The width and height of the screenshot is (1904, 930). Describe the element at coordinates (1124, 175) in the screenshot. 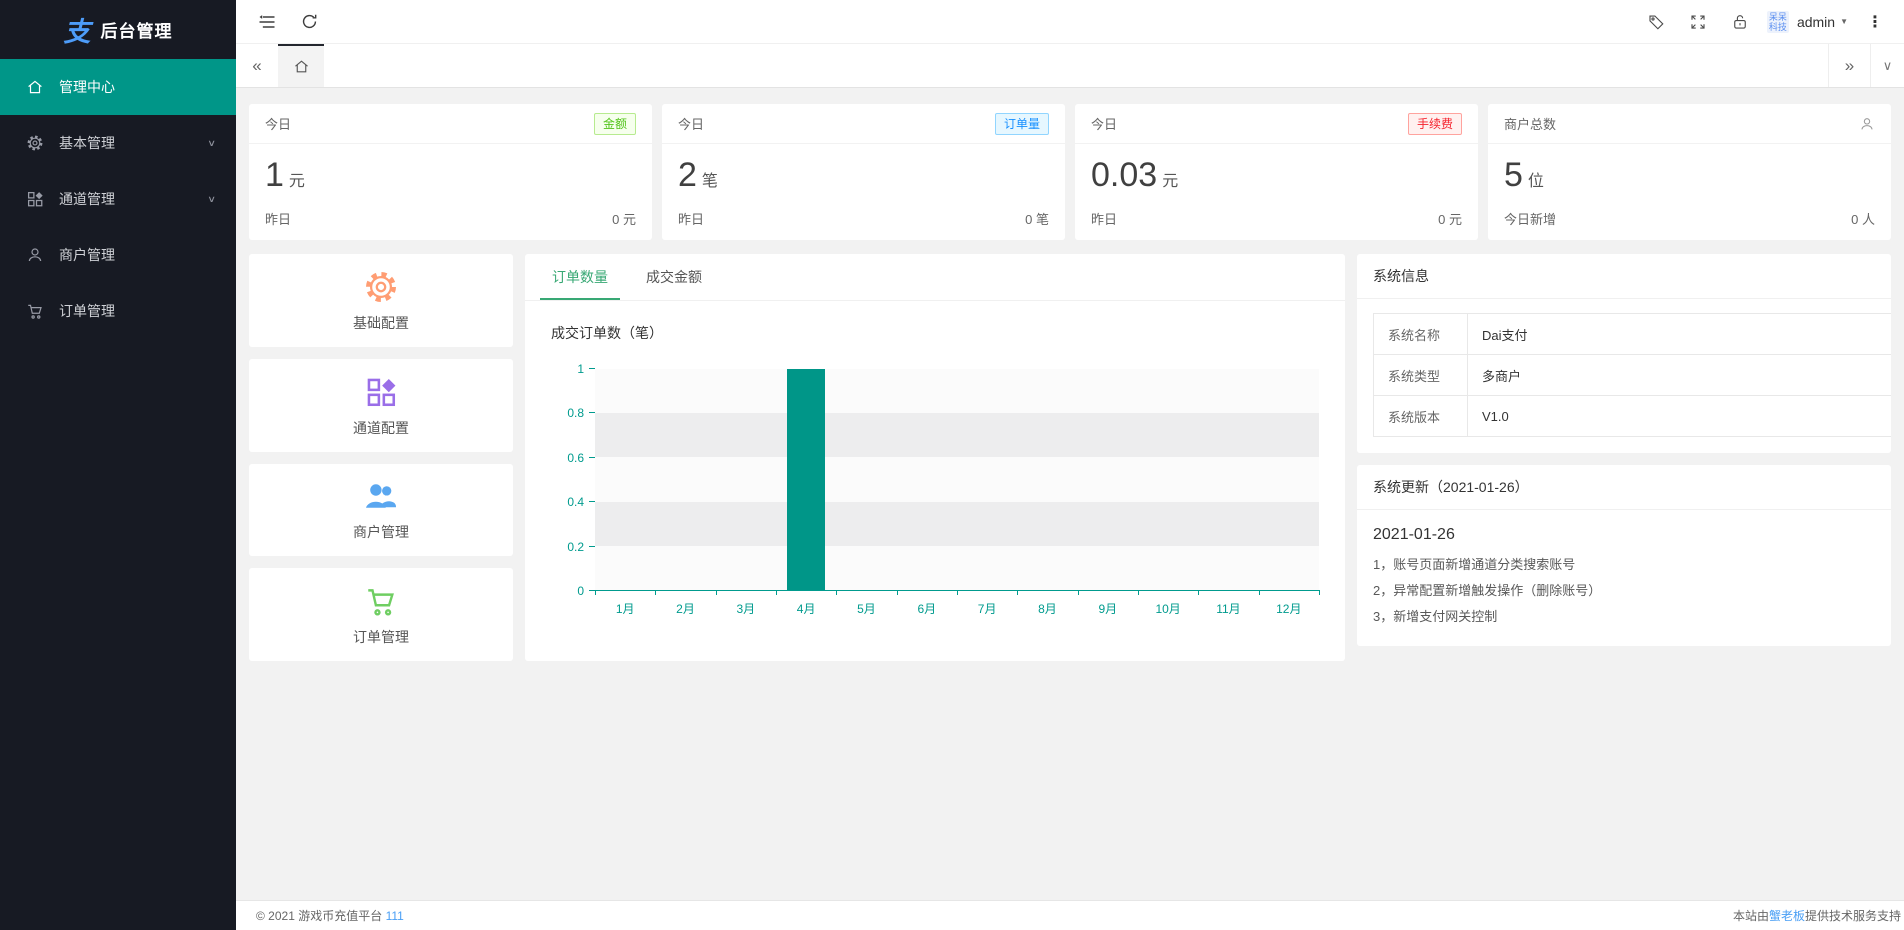

I see `stat-value: 0.03` at that location.